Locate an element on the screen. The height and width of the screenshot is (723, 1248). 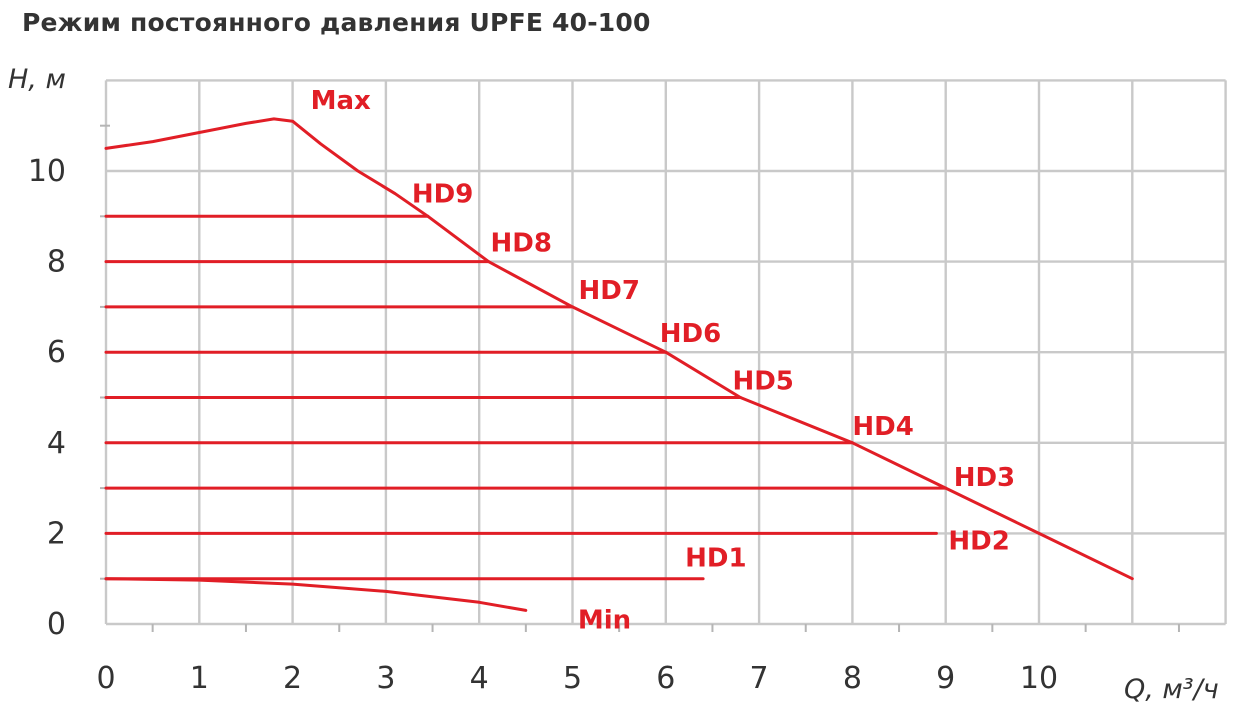
x-axis-label: Q, м³/ч is located at coordinates (1171, 689).